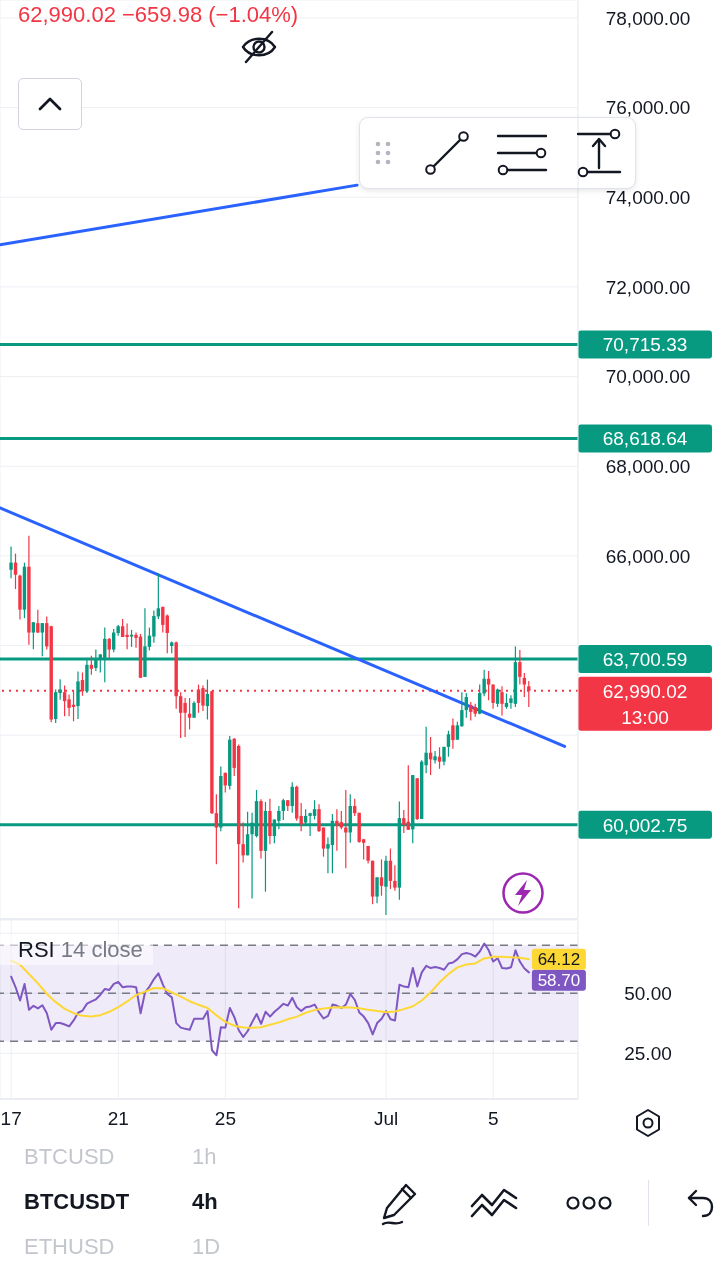 This screenshot has width=720, height=1281. What do you see at coordinates (648, 1054) in the screenshot?
I see `y-tick-label: 25.00` at bounding box center [648, 1054].